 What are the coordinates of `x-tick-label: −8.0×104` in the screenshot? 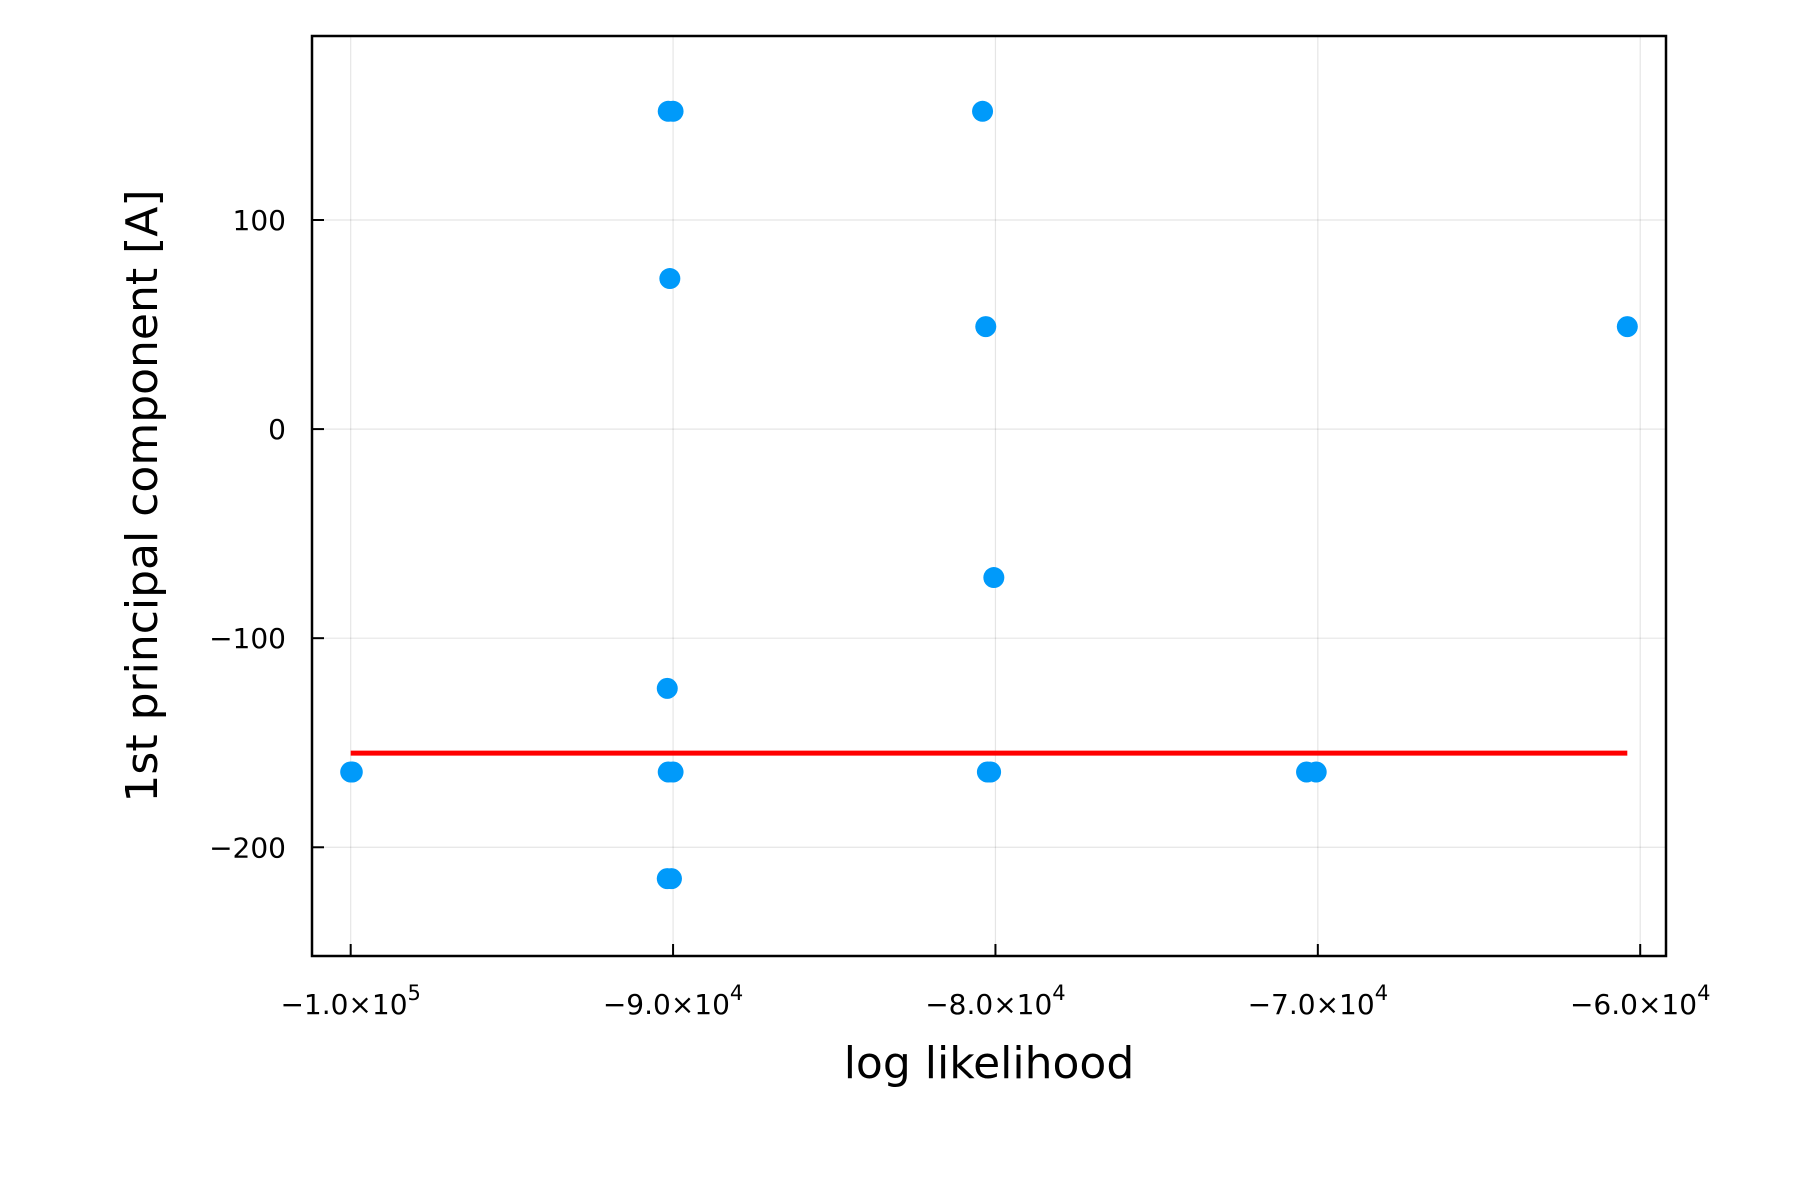 It's located at (995, 1001).